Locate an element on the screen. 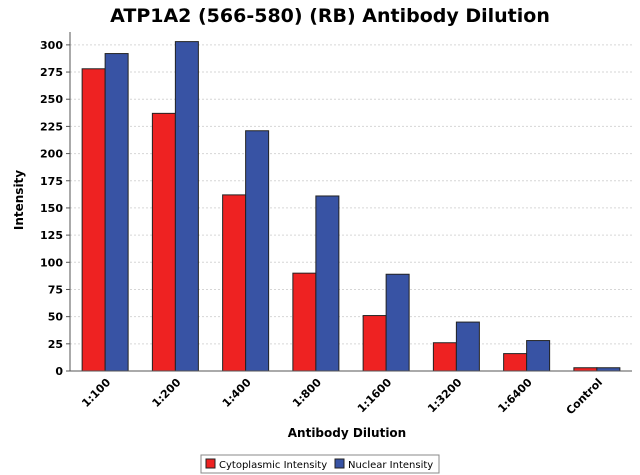  x-tick-label: 1:3200 is located at coordinates (445, 396).